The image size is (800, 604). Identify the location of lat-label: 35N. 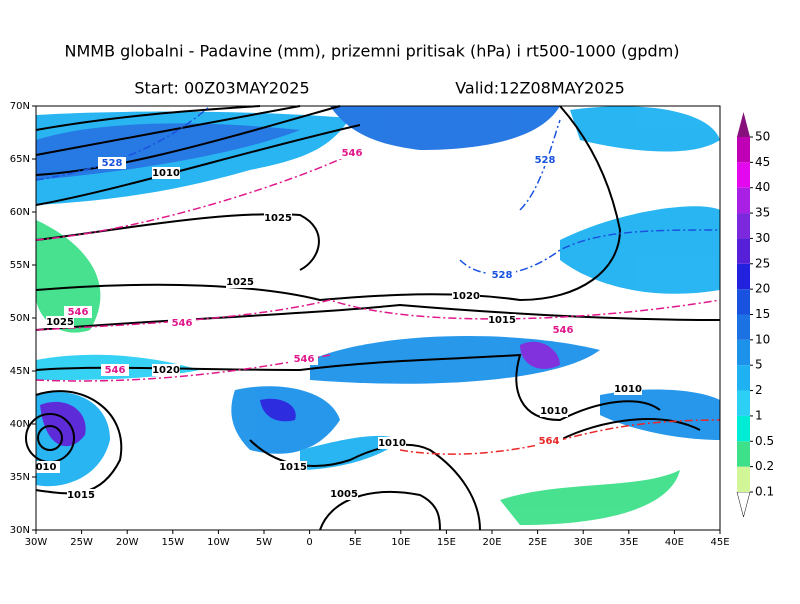
(20, 477).